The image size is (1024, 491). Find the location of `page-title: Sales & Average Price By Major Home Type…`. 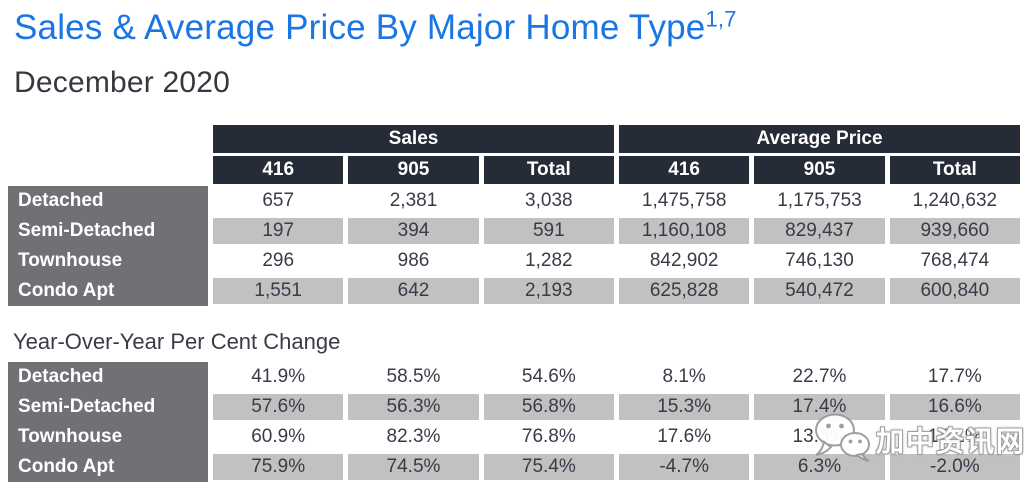

page-title: Sales & Average Price By Major Home Type… is located at coordinates (375, 28).